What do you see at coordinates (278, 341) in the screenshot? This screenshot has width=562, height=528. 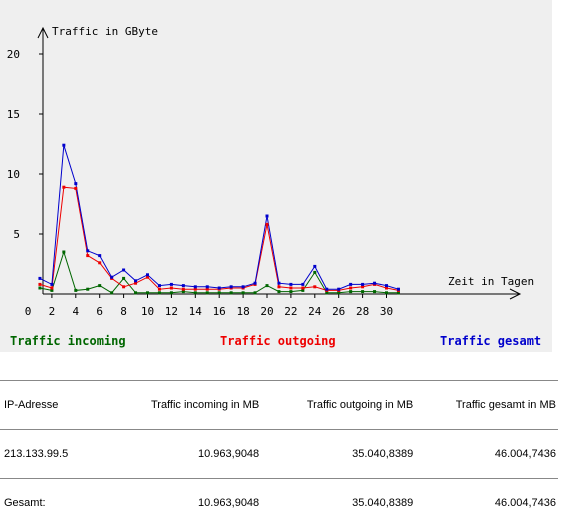 I see `legend-outgoing: Traffic outgoing` at bounding box center [278, 341].